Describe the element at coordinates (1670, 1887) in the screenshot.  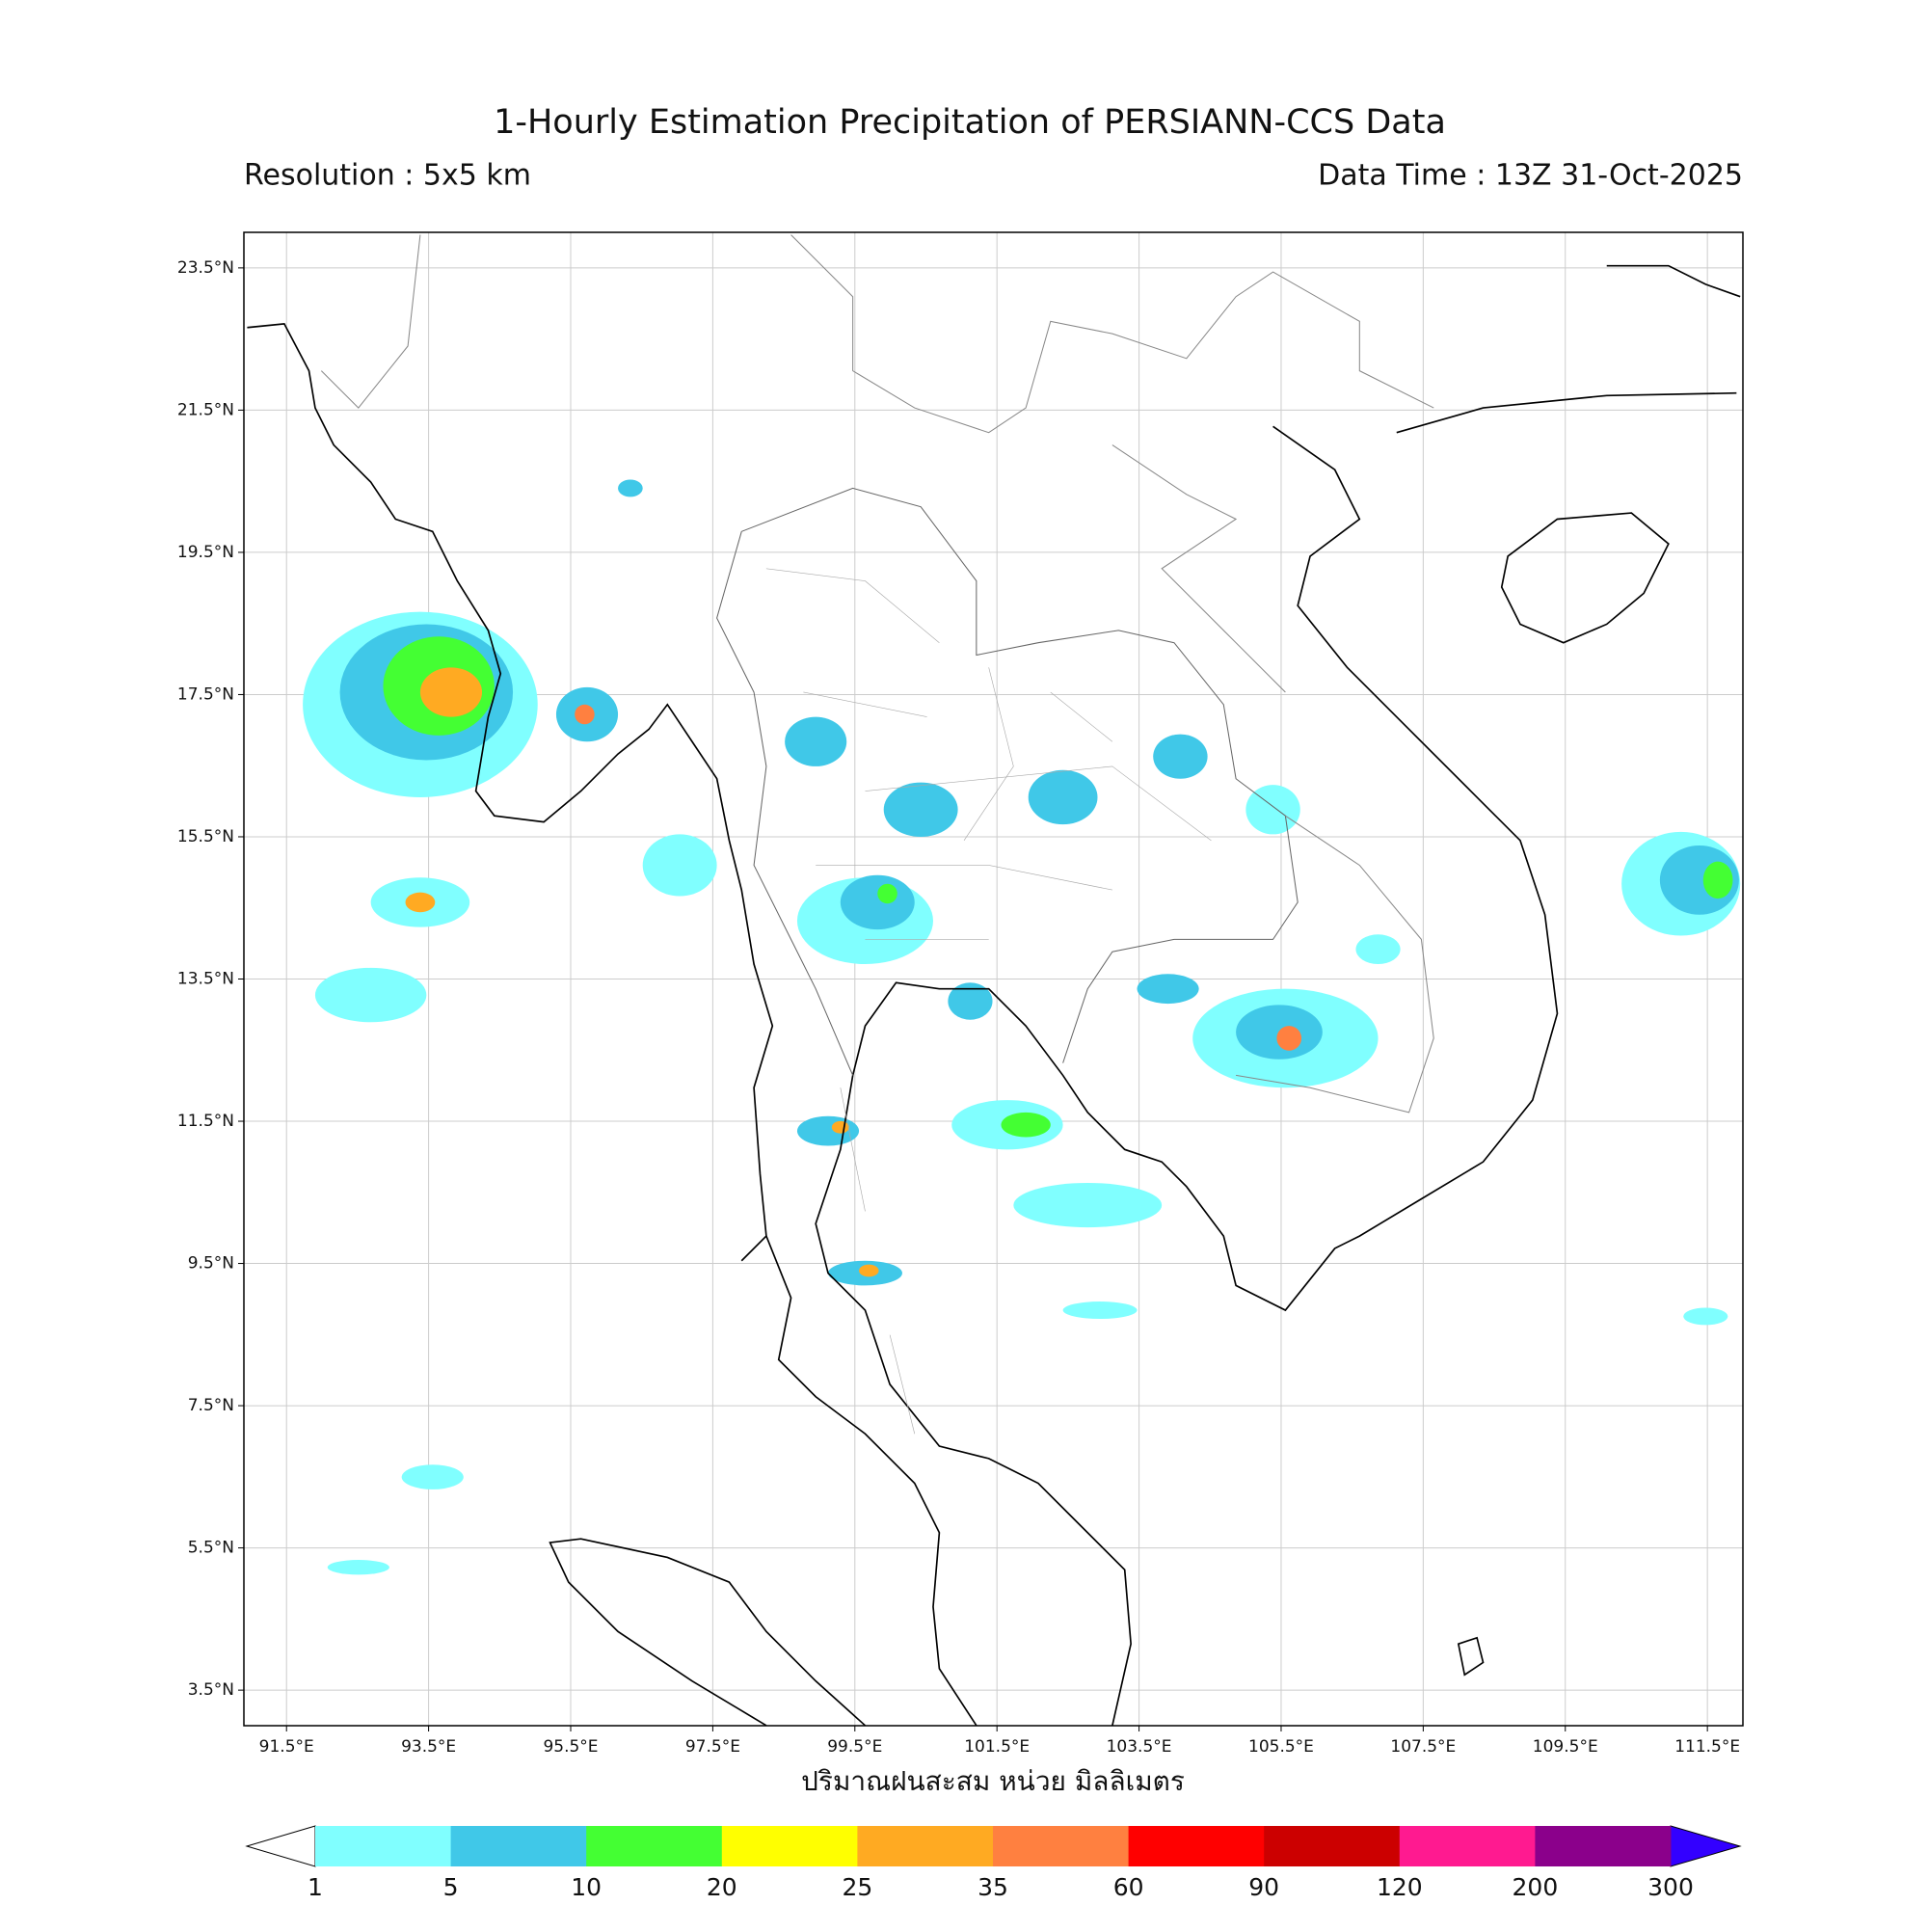
I see `colorbar-label: 300` at that location.